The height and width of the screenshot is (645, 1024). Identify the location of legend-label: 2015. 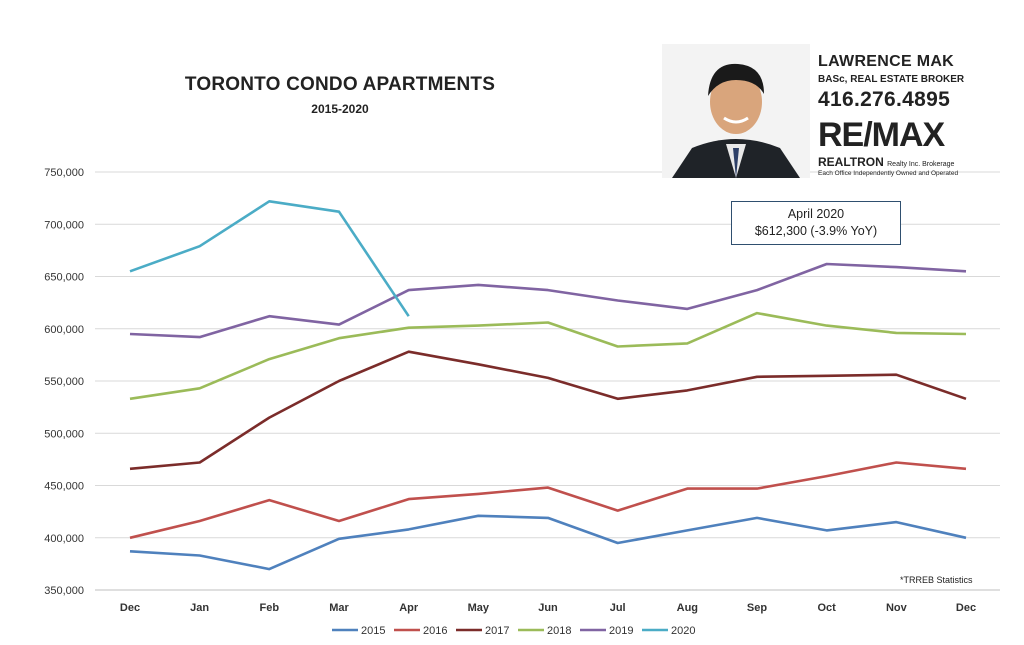
(373, 631).